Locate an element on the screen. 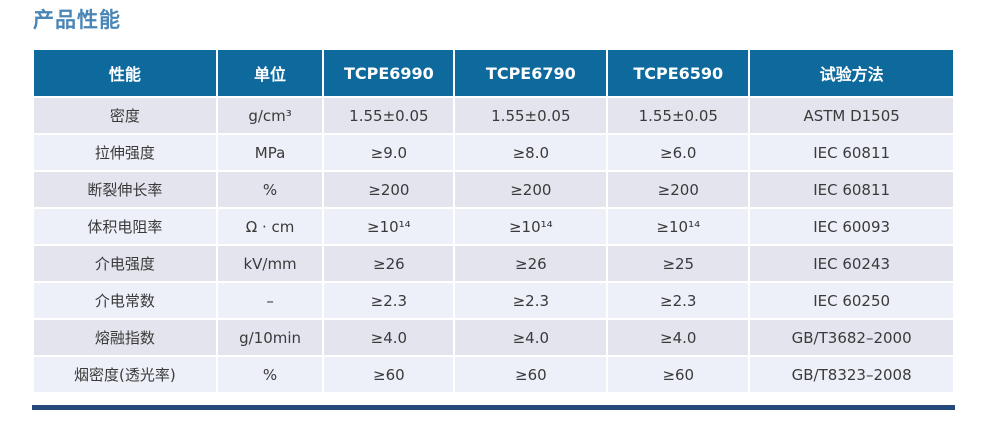  table-row: 拉伸强度 MPa ≥9.0 ≥8.0 ≥6.0 IEC 60811 is located at coordinates (493, 152).